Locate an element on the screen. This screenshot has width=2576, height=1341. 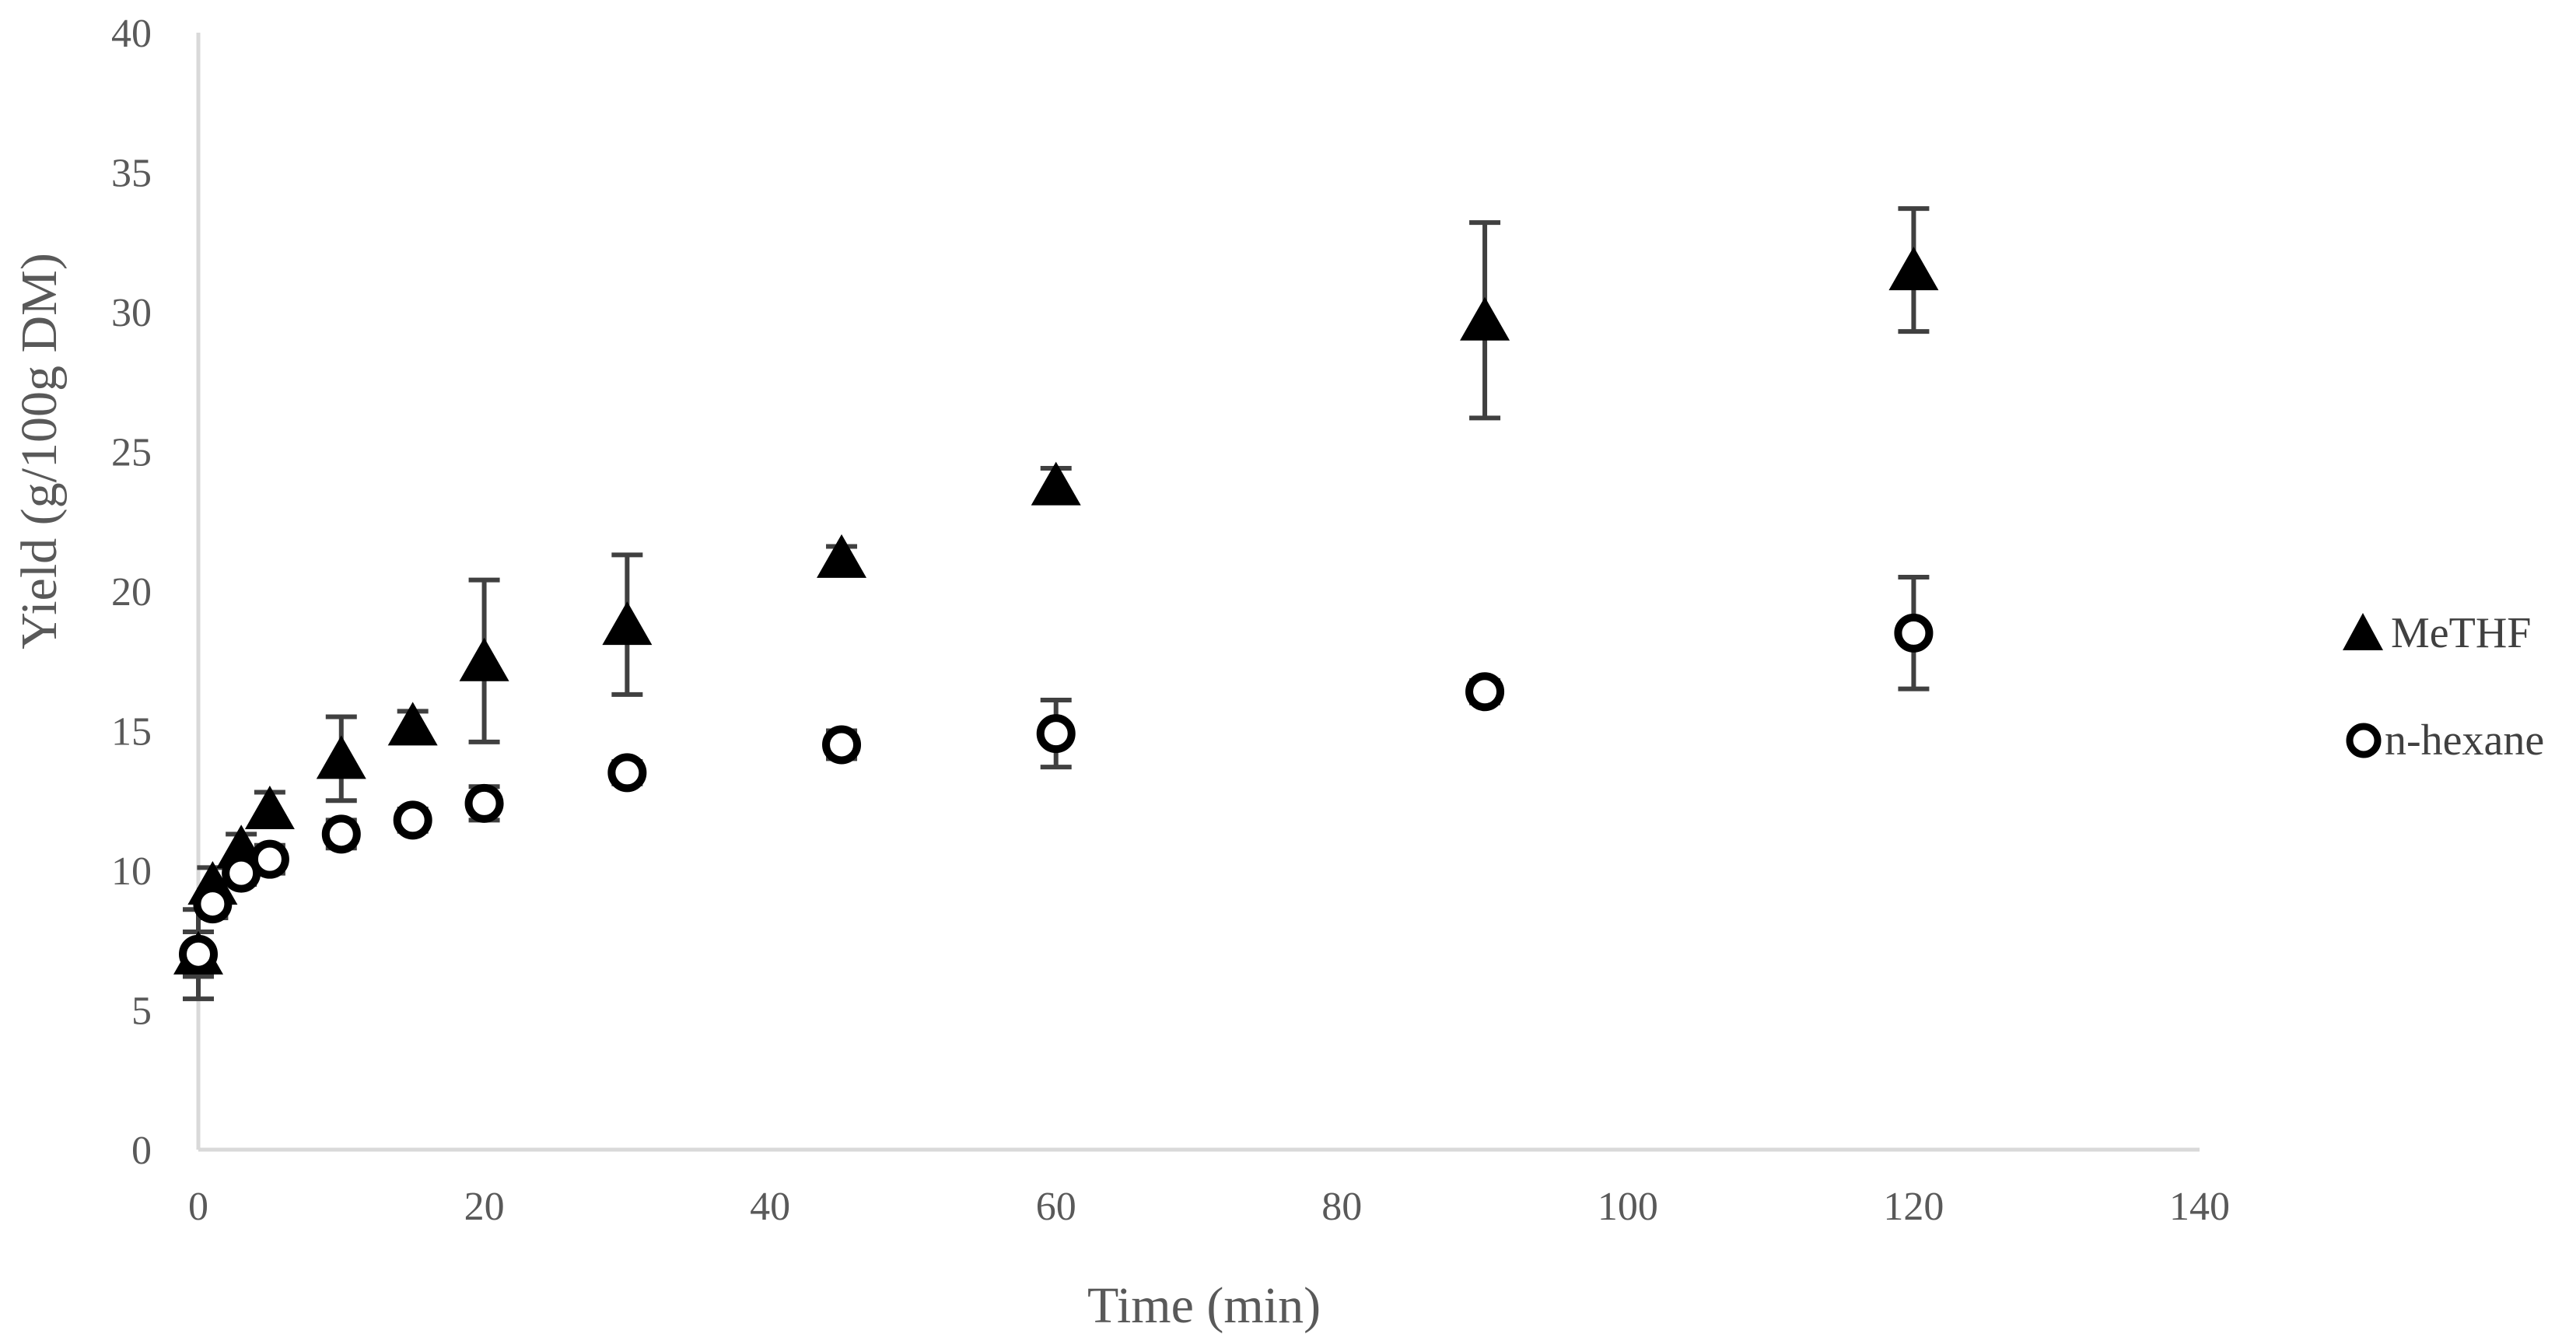
legend-marker-methf is located at coordinates (2363, 631).